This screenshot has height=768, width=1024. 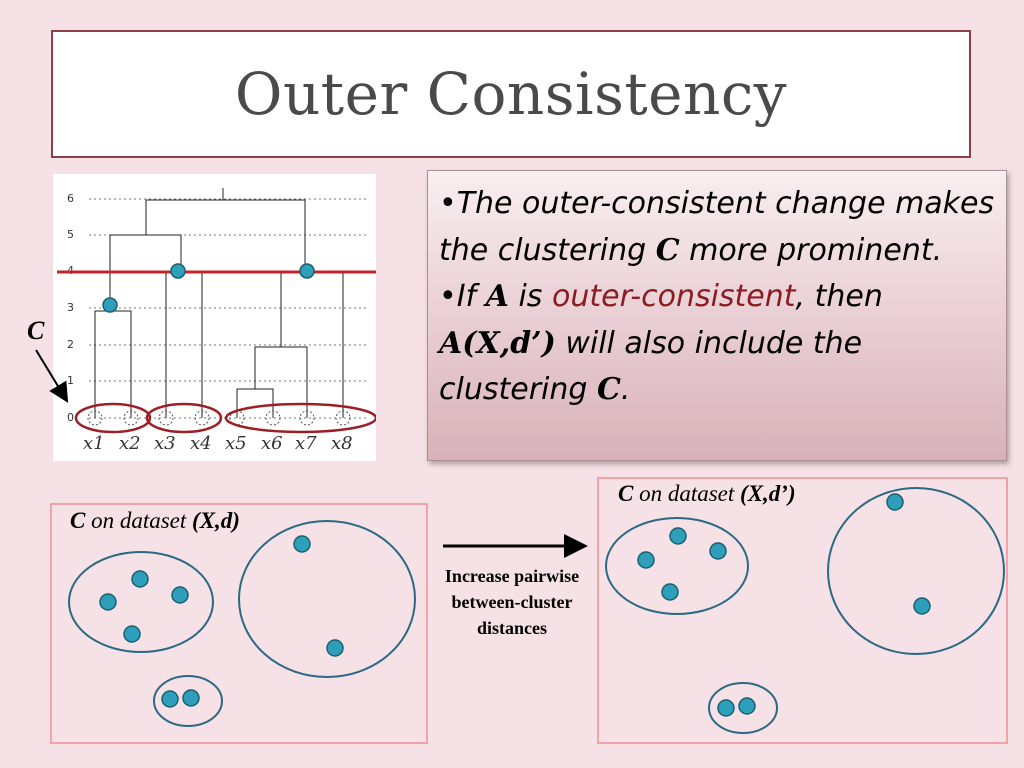 I want to click on x-label-6: x6, so click(x=272, y=443).